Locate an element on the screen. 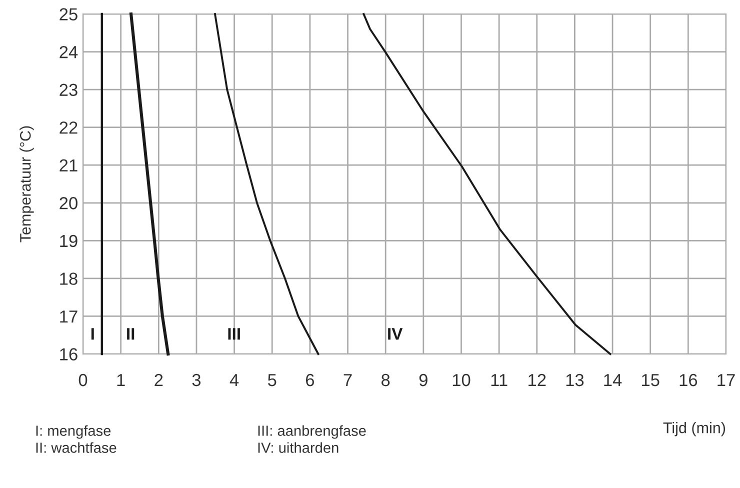 This screenshot has height=488, width=740. annotation: II is located at coordinates (130, 334).